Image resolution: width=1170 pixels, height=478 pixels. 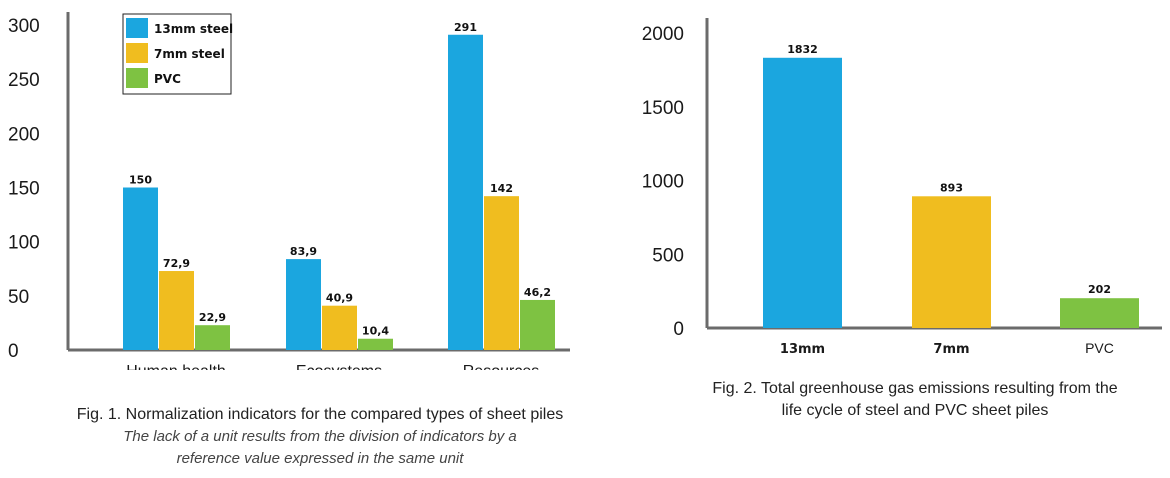 I want to click on data-label: 893, so click(x=951, y=187).